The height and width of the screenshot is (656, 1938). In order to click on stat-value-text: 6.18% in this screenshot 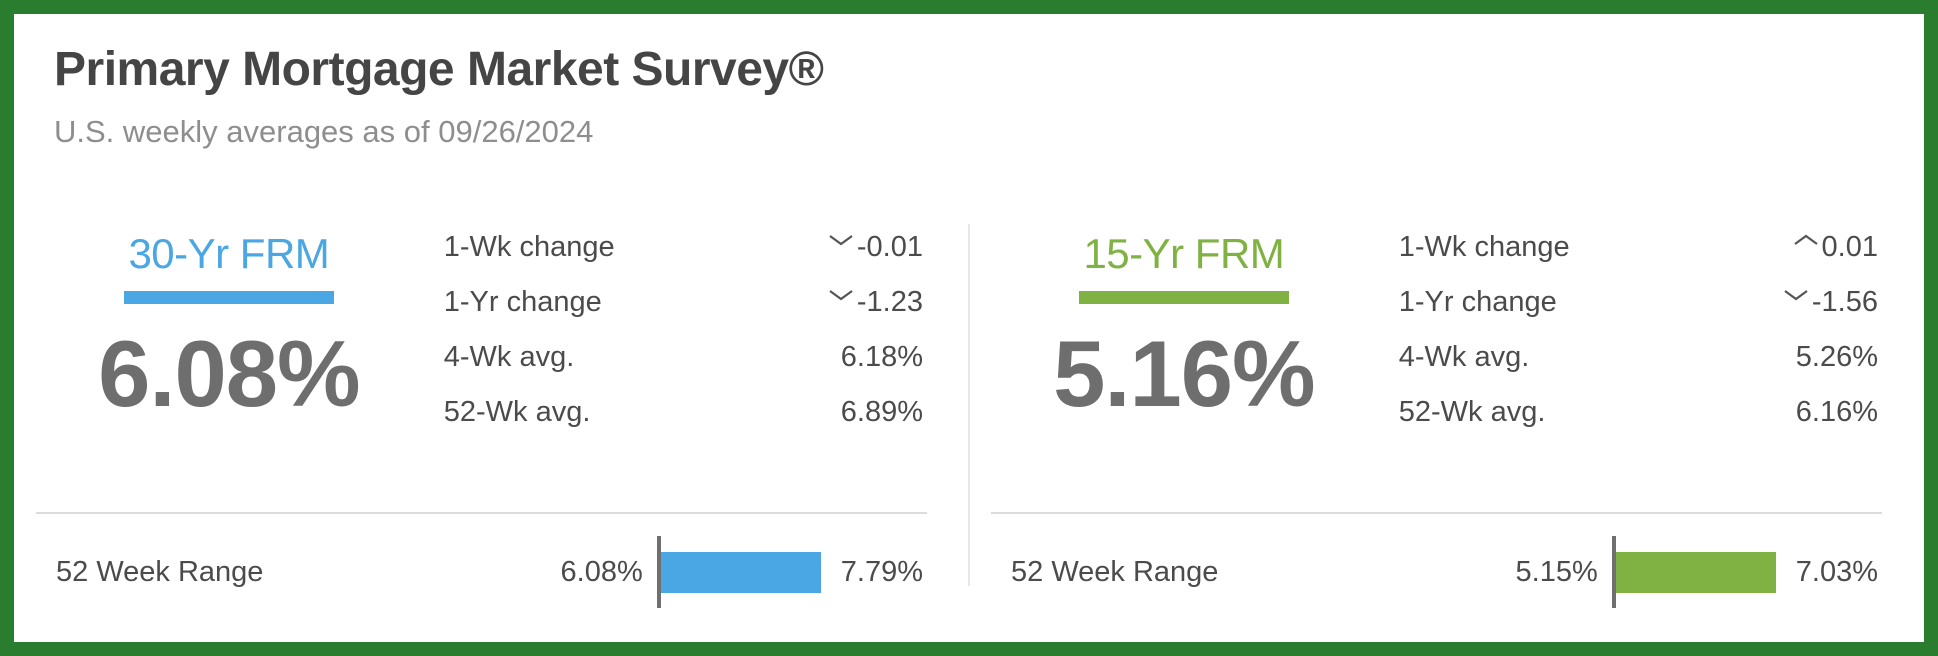, I will do `click(881, 357)`.